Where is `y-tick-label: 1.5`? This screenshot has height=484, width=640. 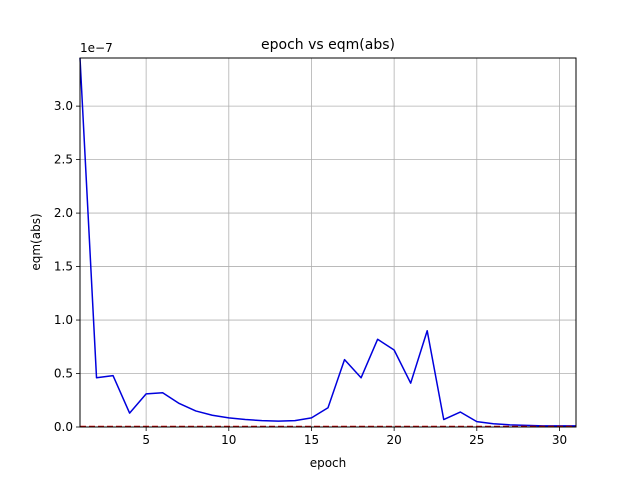
y-tick-label: 1.5 is located at coordinates (63, 267).